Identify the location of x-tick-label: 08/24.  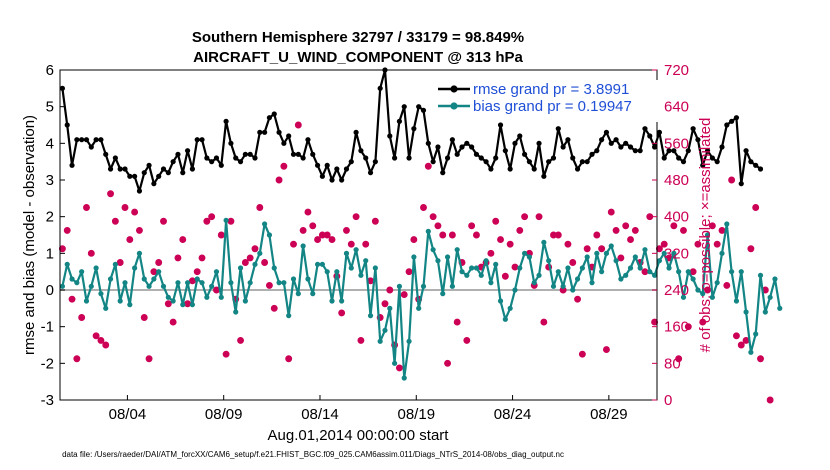
(513, 414).